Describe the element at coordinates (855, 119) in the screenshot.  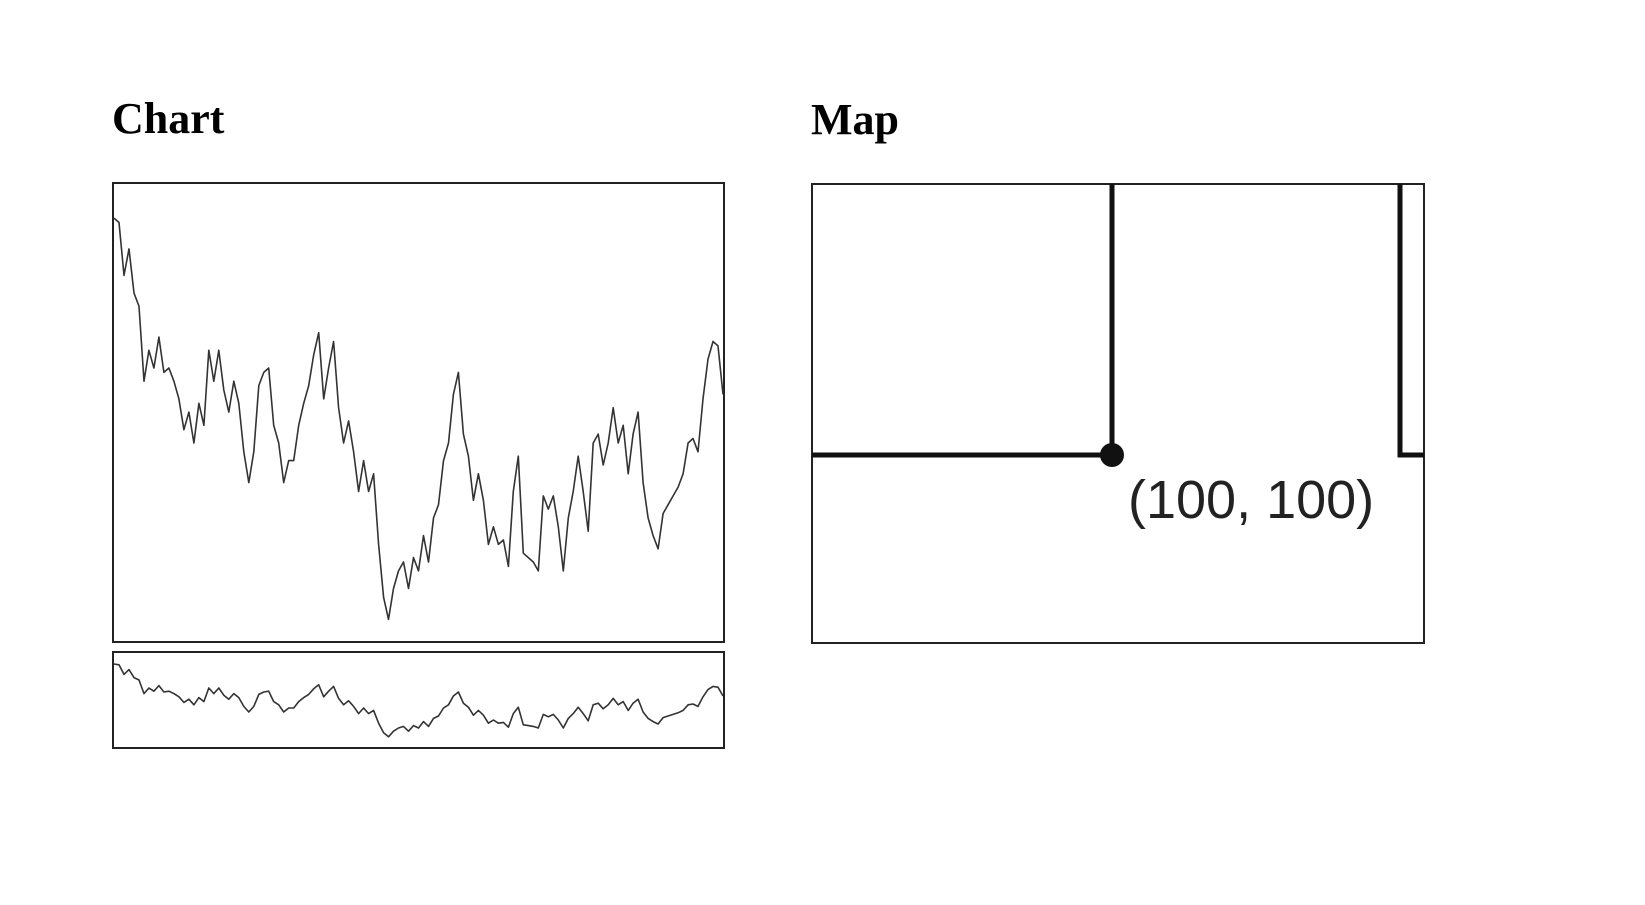
I see `map-heading: Map` at that location.